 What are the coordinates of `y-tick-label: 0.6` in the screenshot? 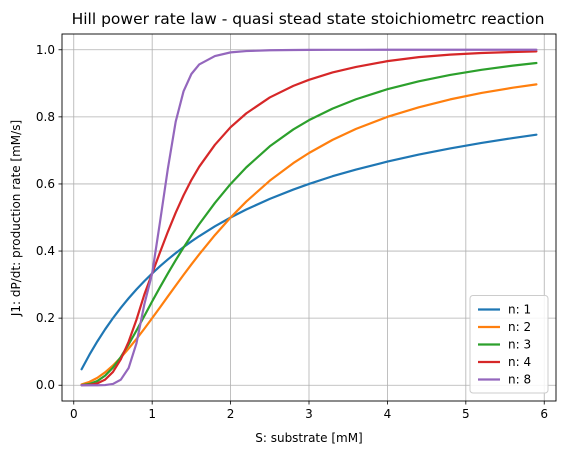 It's located at (45, 184).